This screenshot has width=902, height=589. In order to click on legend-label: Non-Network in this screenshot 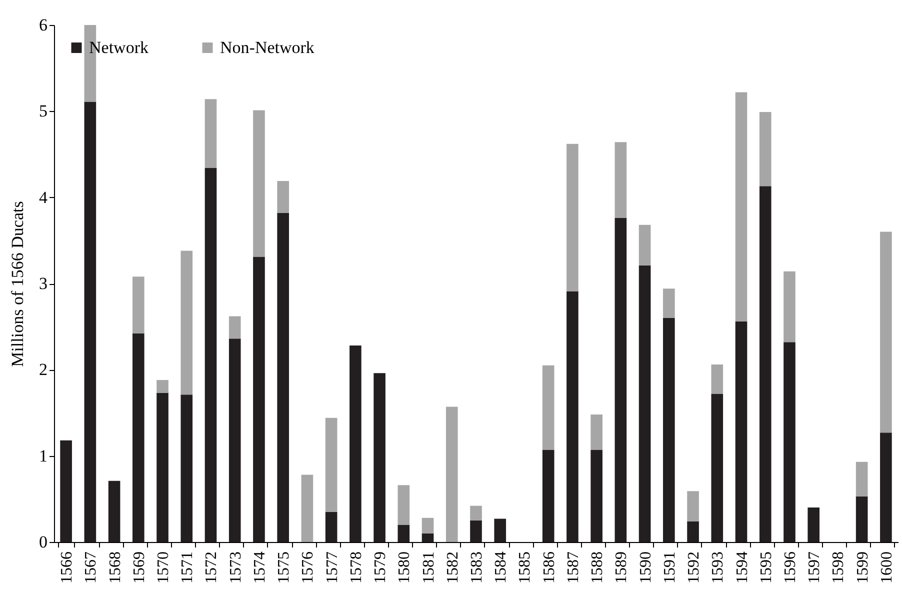, I will do `click(267, 47)`.